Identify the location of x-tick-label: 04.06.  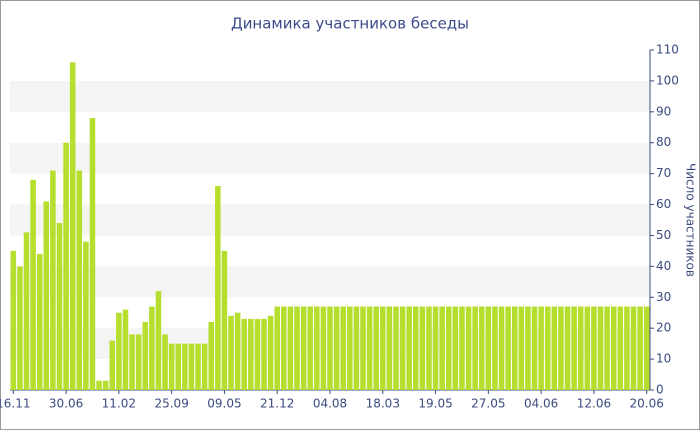
(541, 404).